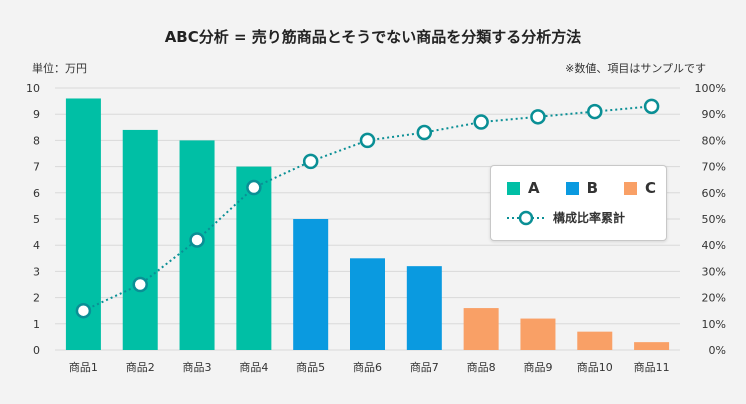  What do you see at coordinates (640, 188) in the screenshot?
I see `legend-item-c: C` at bounding box center [640, 188].